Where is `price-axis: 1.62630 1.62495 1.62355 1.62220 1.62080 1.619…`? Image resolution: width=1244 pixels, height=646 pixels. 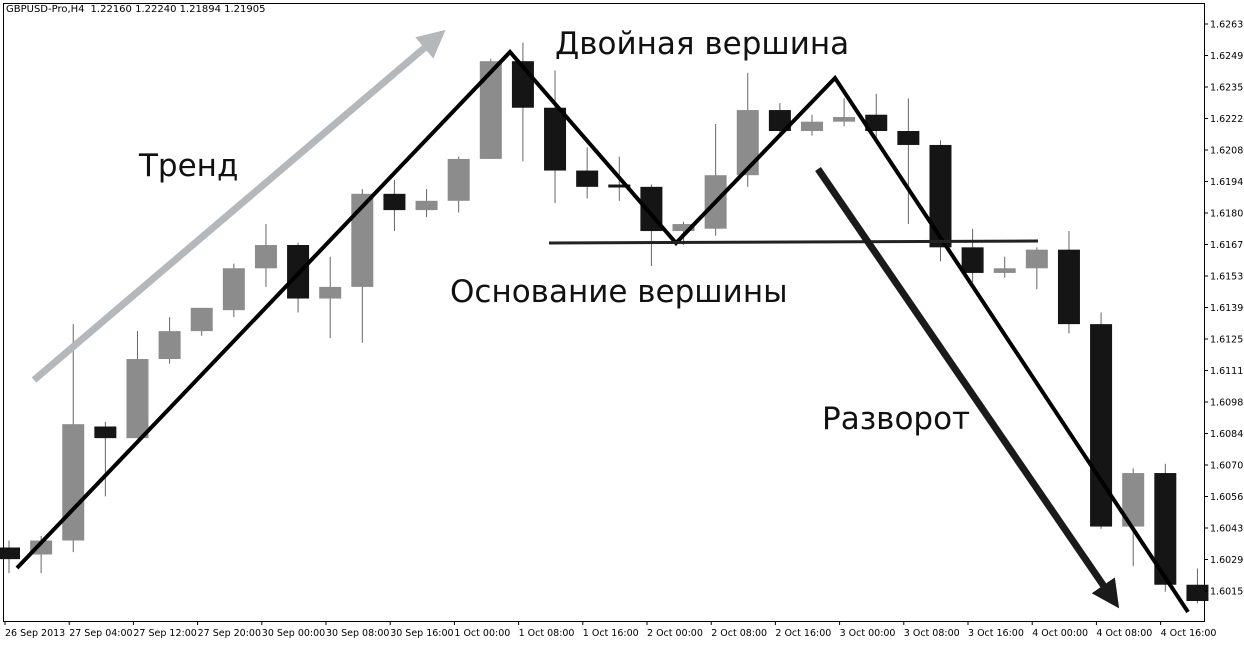
price-axis: 1.62630 1.62495 1.62355 1.62220 1.62080 1.619… is located at coordinates (1224, 309).